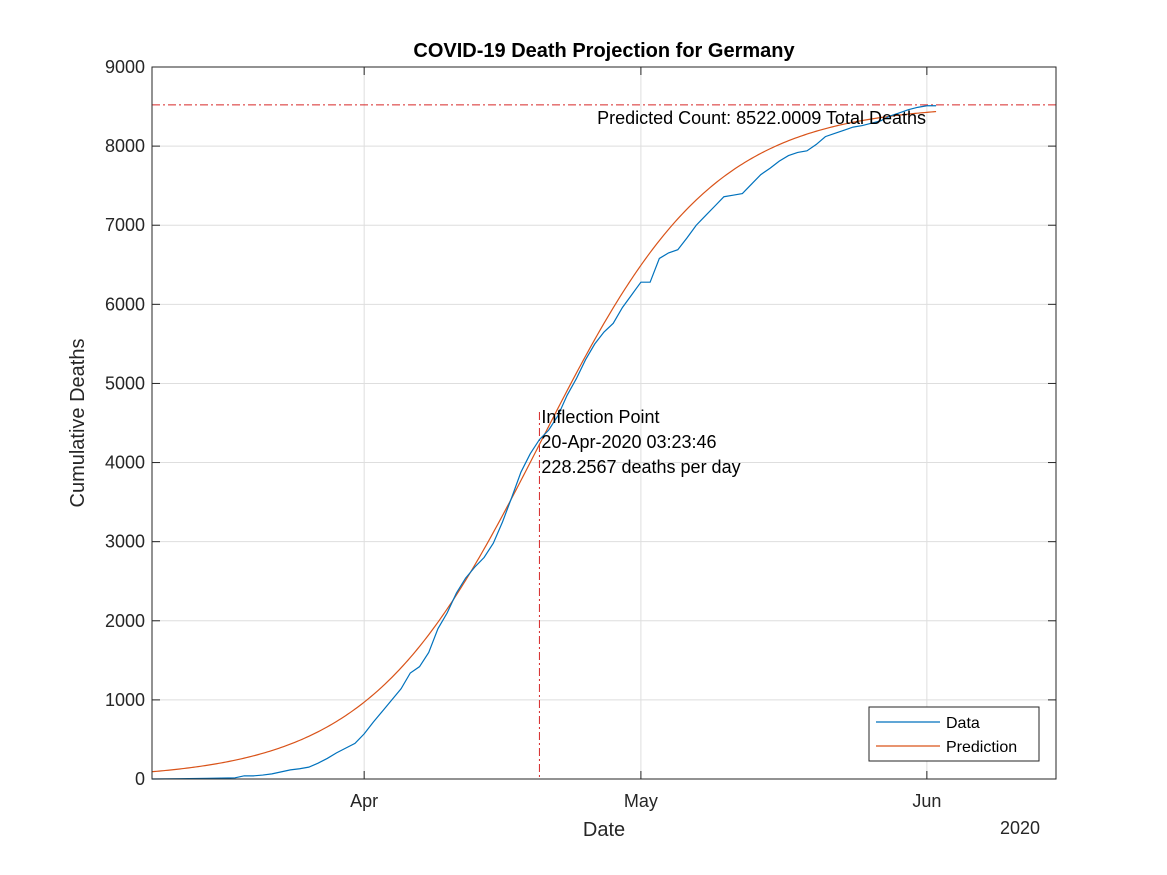 Image resolution: width=1167 pixels, height=875 pixels. What do you see at coordinates (761, 118) in the screenshot?
I see `predicted-count-annotation: Predicted Count: 8522.0009 Total Deaths` at bounding box center [761, 118].